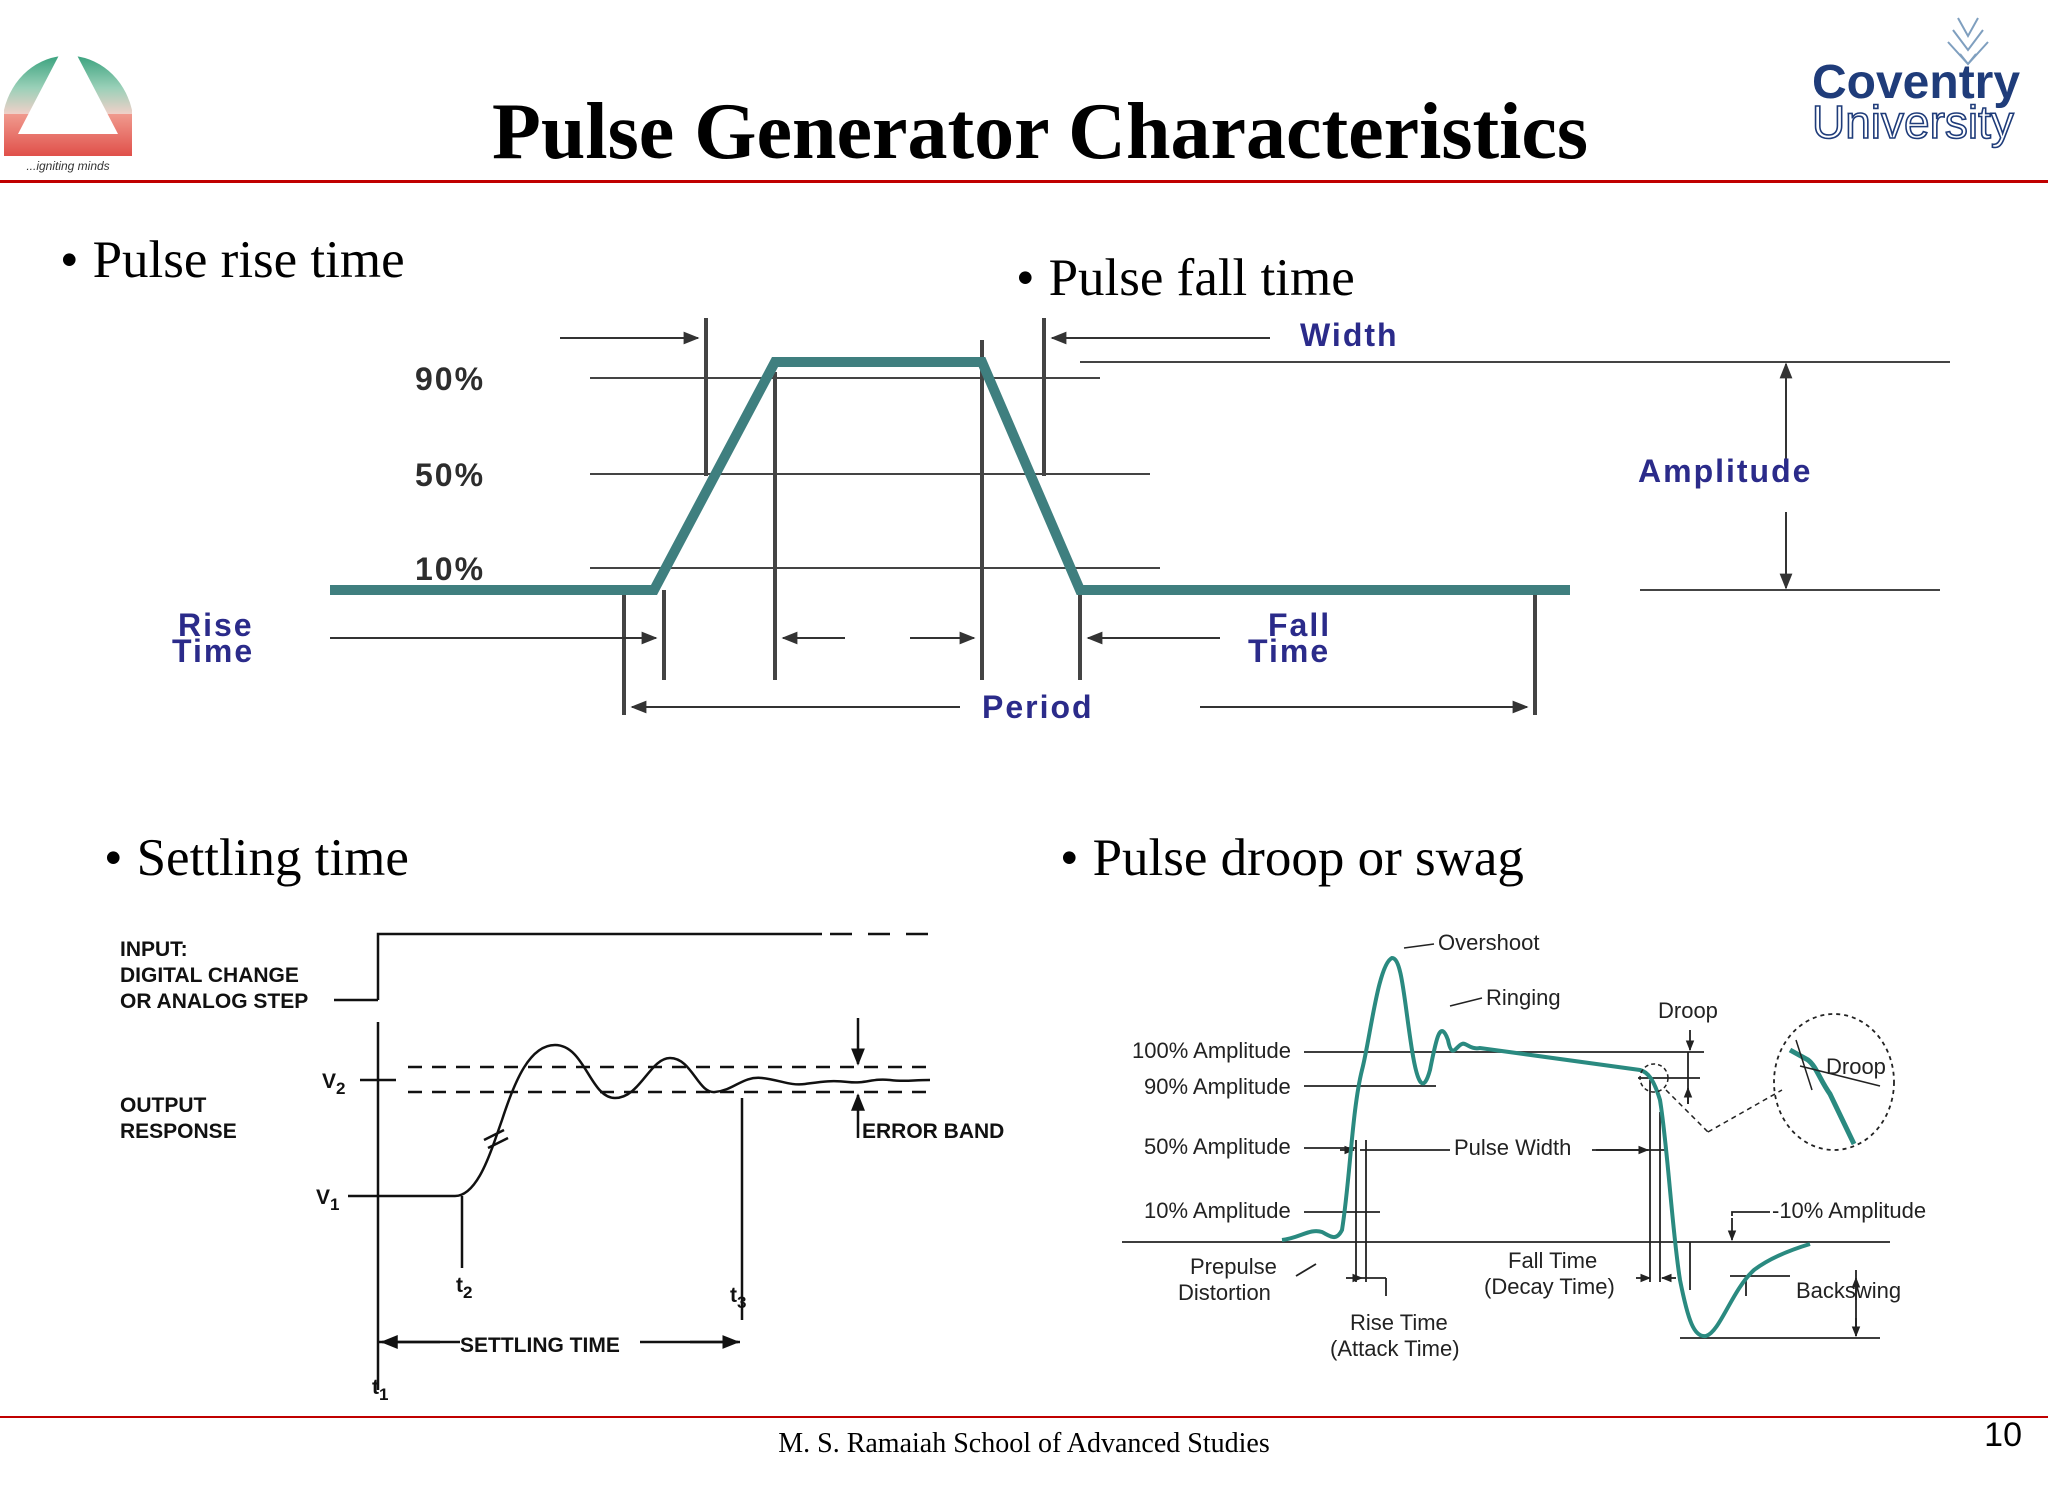 This screenshot has height=1485, width=2048. Describe the element at coordinates (67, 166) in the screenshot. I see `logo-tagline: ...igniting minds` at that location.